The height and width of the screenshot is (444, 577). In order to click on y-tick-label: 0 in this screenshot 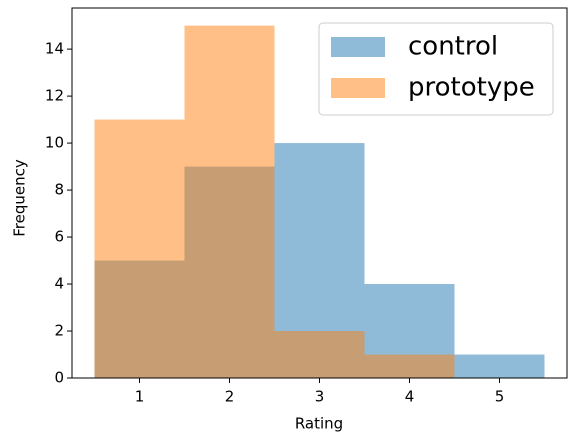, I will do `click(59, 378)`.